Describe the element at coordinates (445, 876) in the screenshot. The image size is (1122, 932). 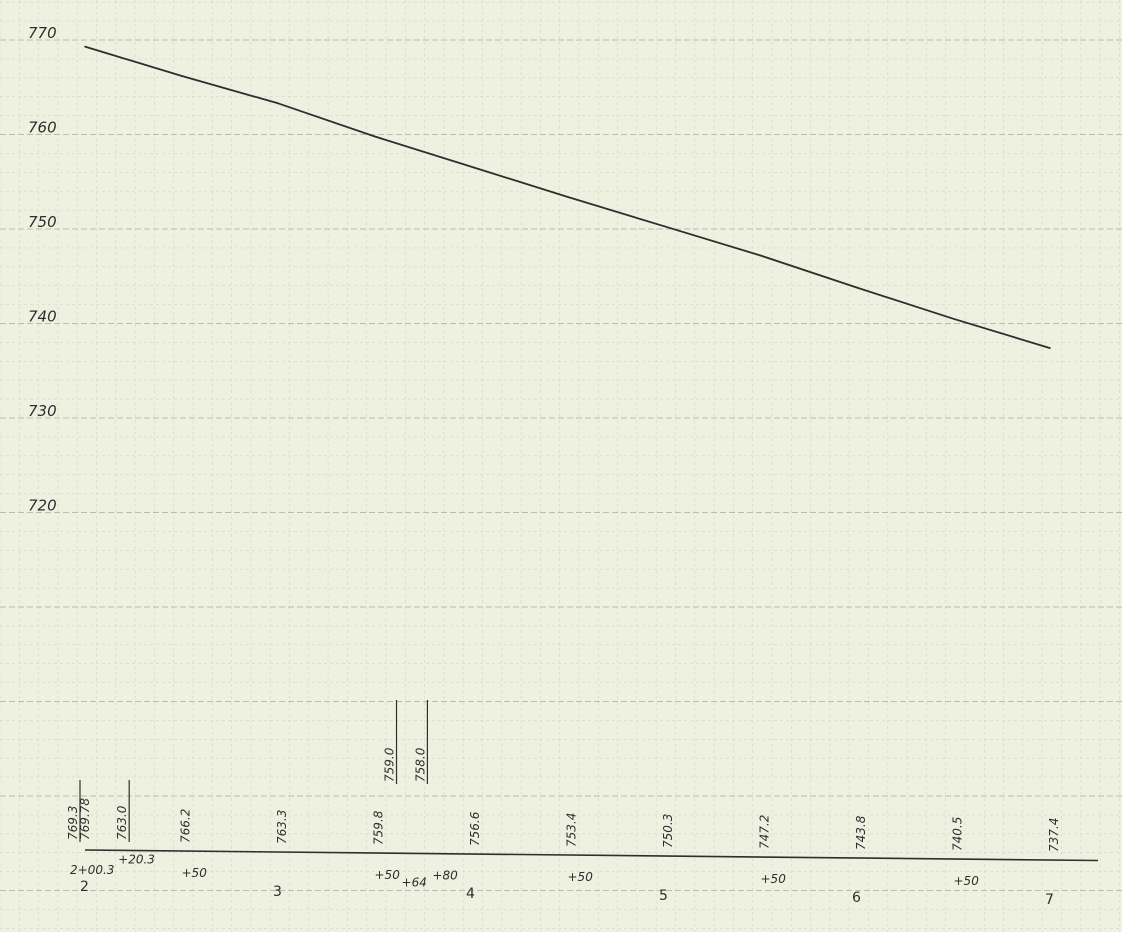
I see `station-offset-label: +80` at that location.